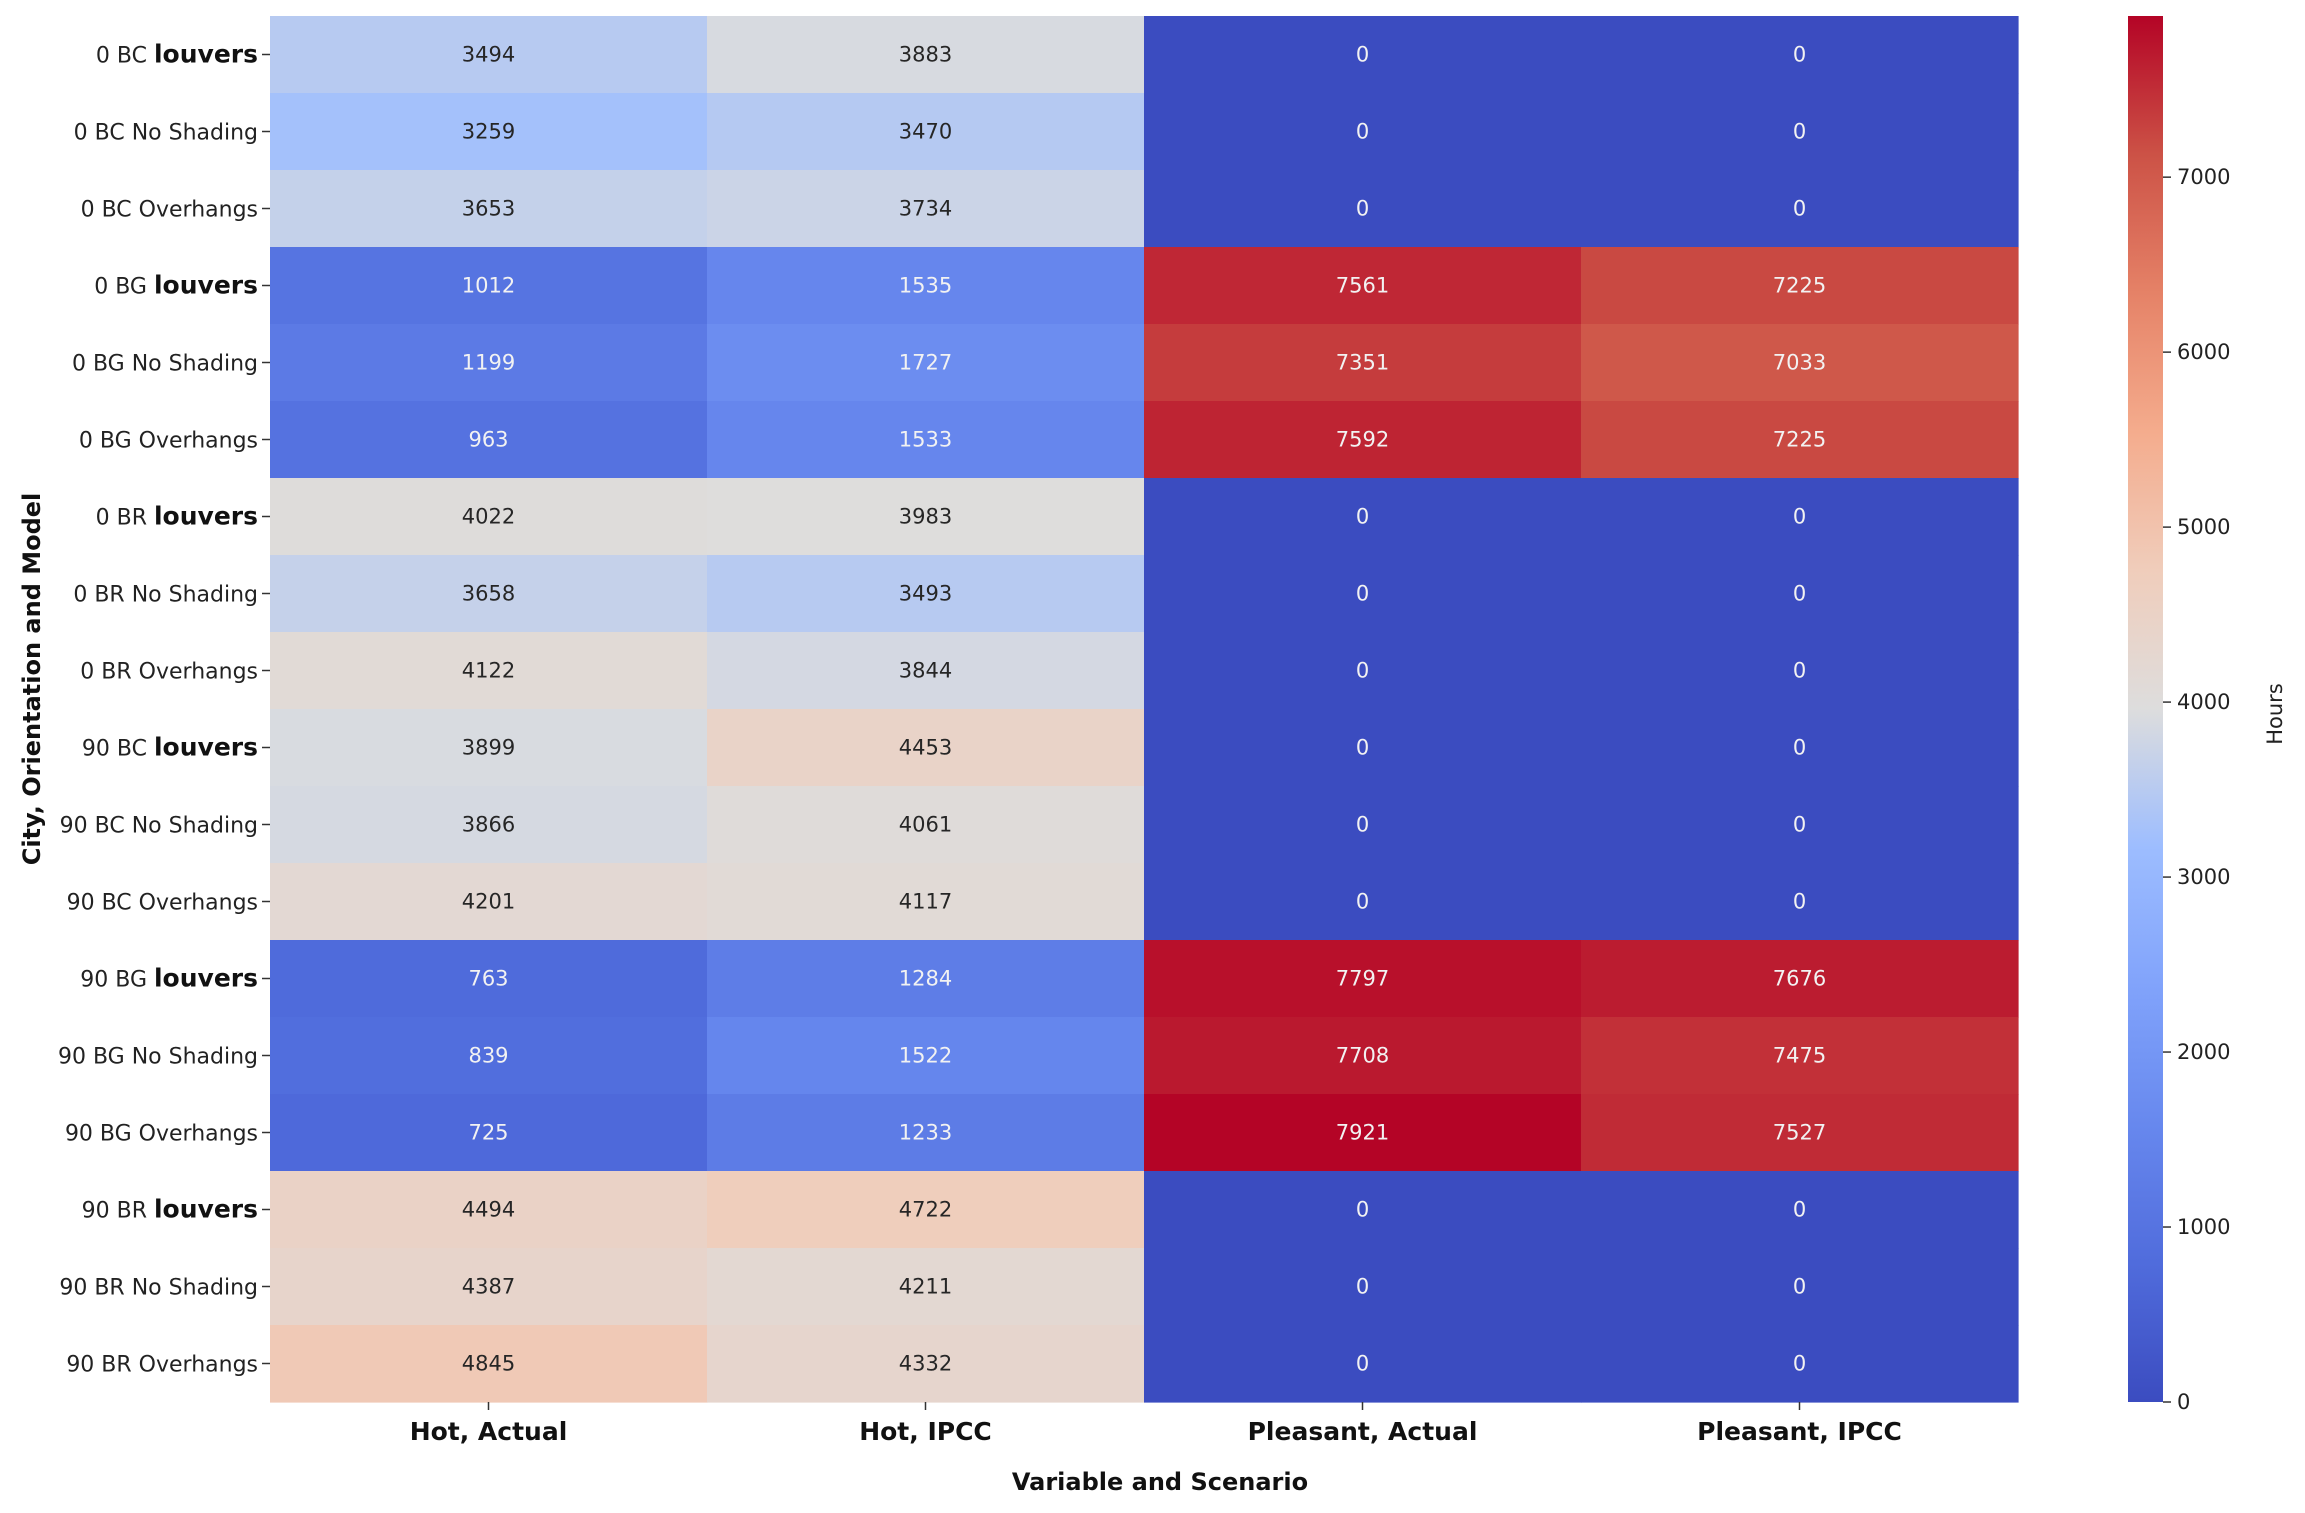 This screenshot has width=2305, height=1513. I want to click on row-label: 90 BG No Shading, so click(158, 1057).